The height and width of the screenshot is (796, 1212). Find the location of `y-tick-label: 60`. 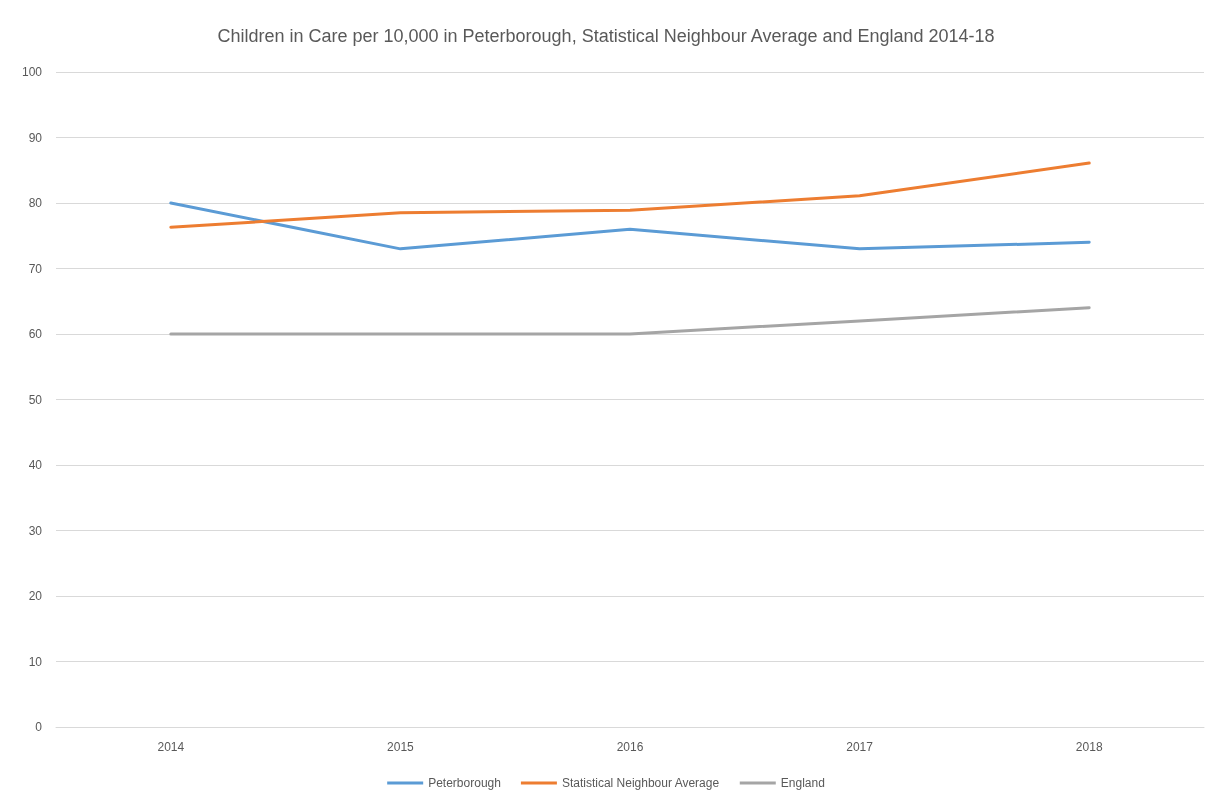

y-tick-label: 60 is located at coordinates (35, 334).